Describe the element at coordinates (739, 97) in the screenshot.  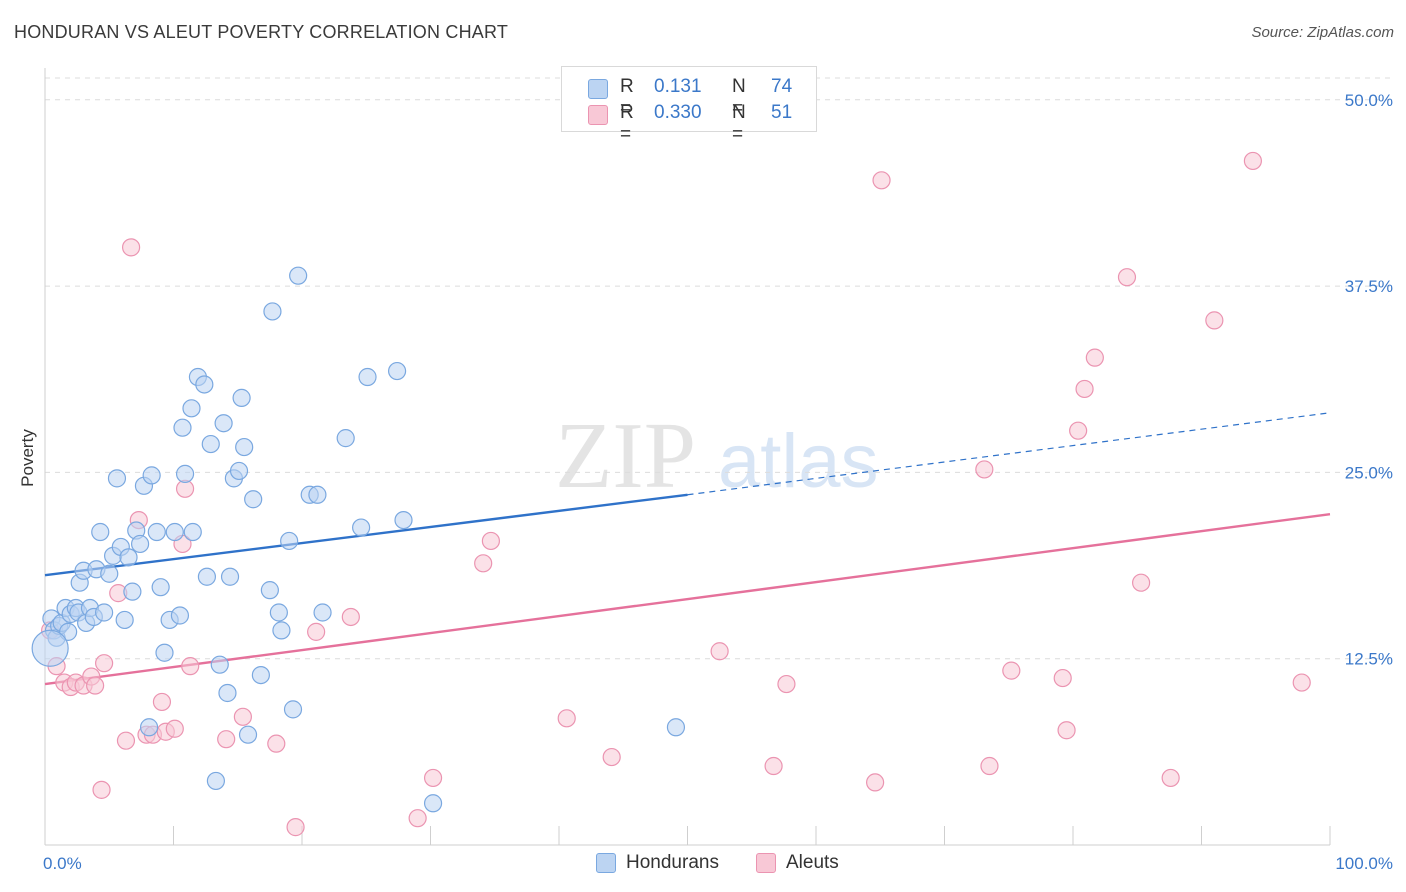
I see `hondurans-n-label: N =` at that location.